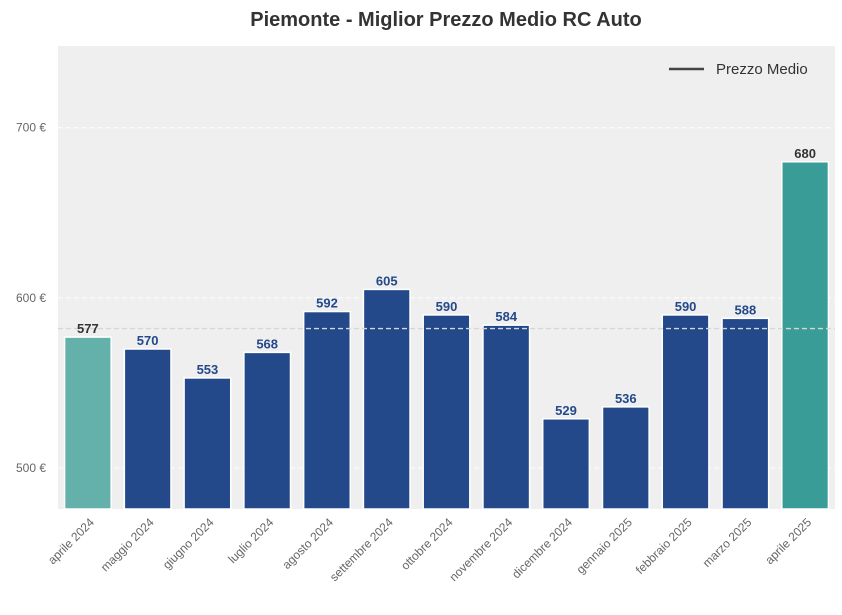  Describe the element at coordinates (788, 541) in the screenshot. I see `x-tick-label: aprile 2025` at that location.